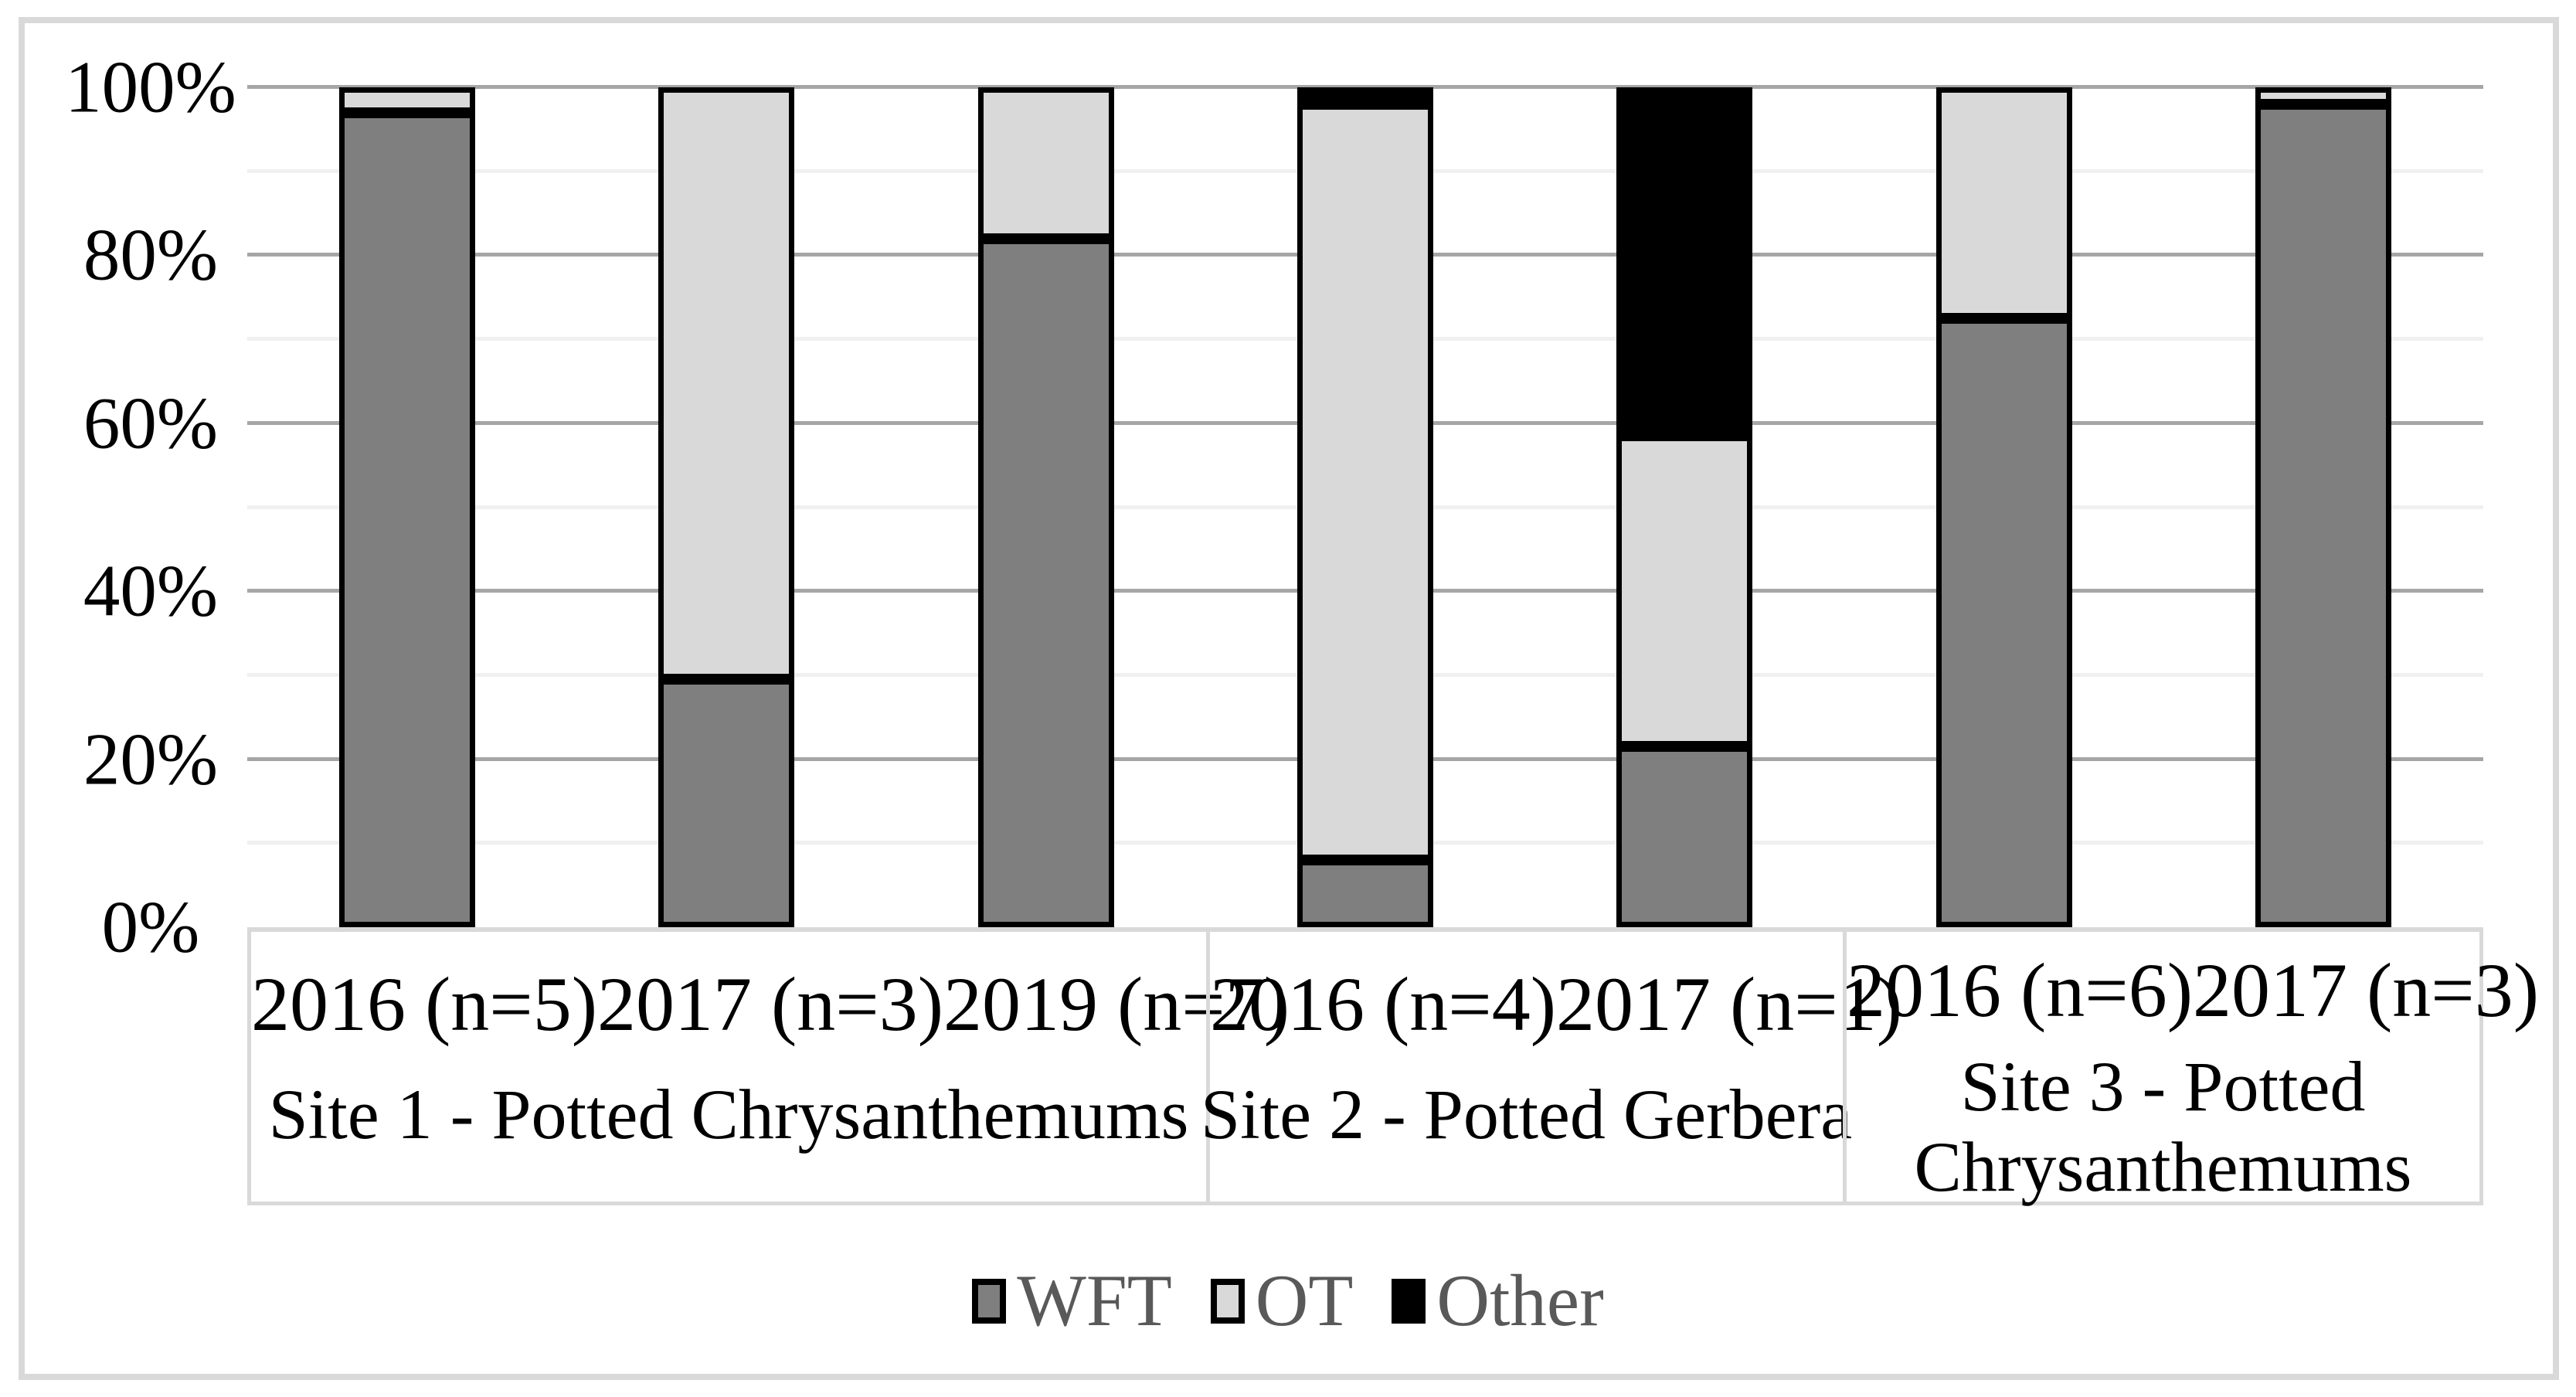  Describe the element at coordinates (2020, 990) in the screenshot. I see `category-label: 2016 (n=6)` at that location.